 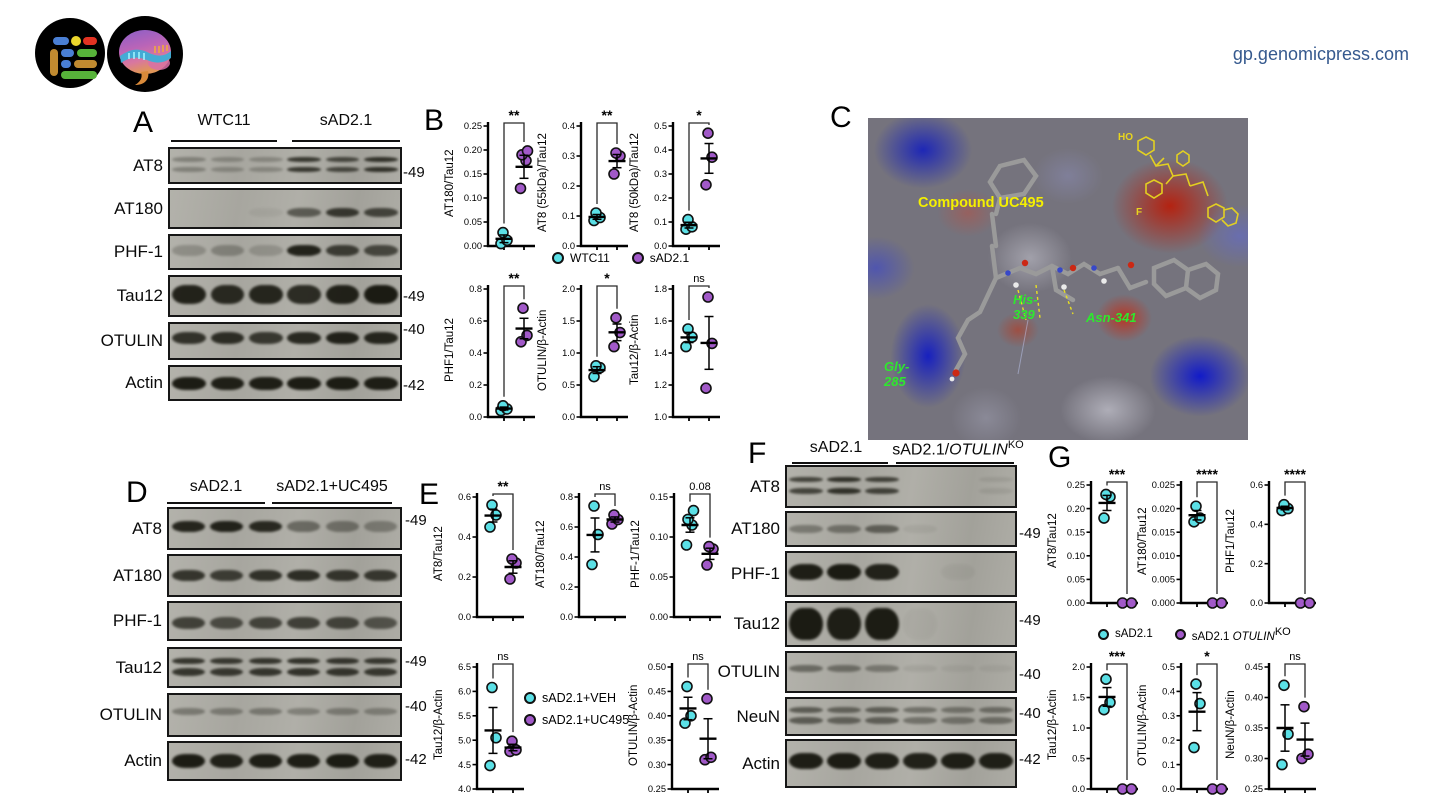 I want to click on svg-text: 0.20, so click(x=1076, y=509).